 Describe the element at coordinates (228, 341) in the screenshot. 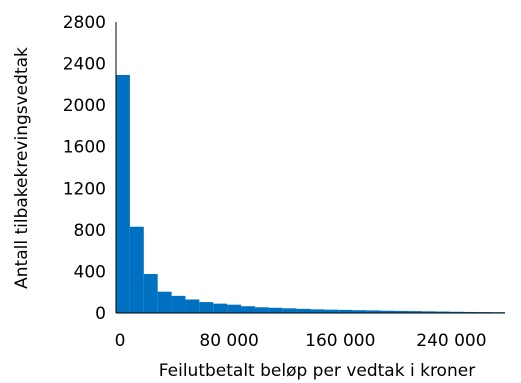

I see `x-tick-label: 80 000` at that location.